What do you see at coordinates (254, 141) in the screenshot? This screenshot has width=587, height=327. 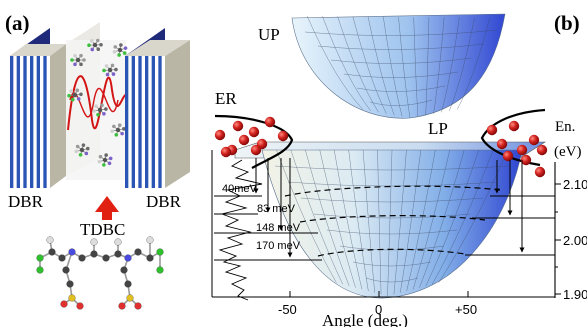 I see `er-distribution-left` at bounding box center [254, 141].